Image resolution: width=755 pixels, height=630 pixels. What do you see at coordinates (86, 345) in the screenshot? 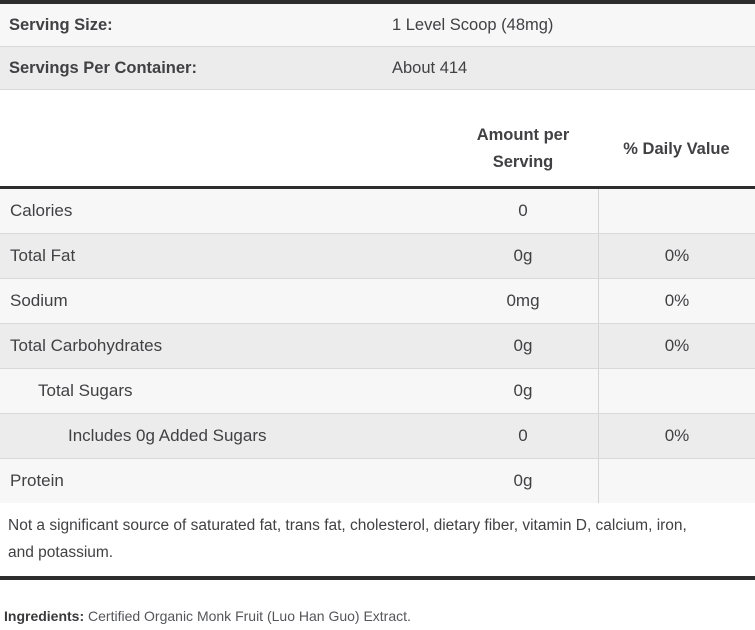
I see `nutrient-label: Total Carbohydrates` at bounding box center [86, 345].